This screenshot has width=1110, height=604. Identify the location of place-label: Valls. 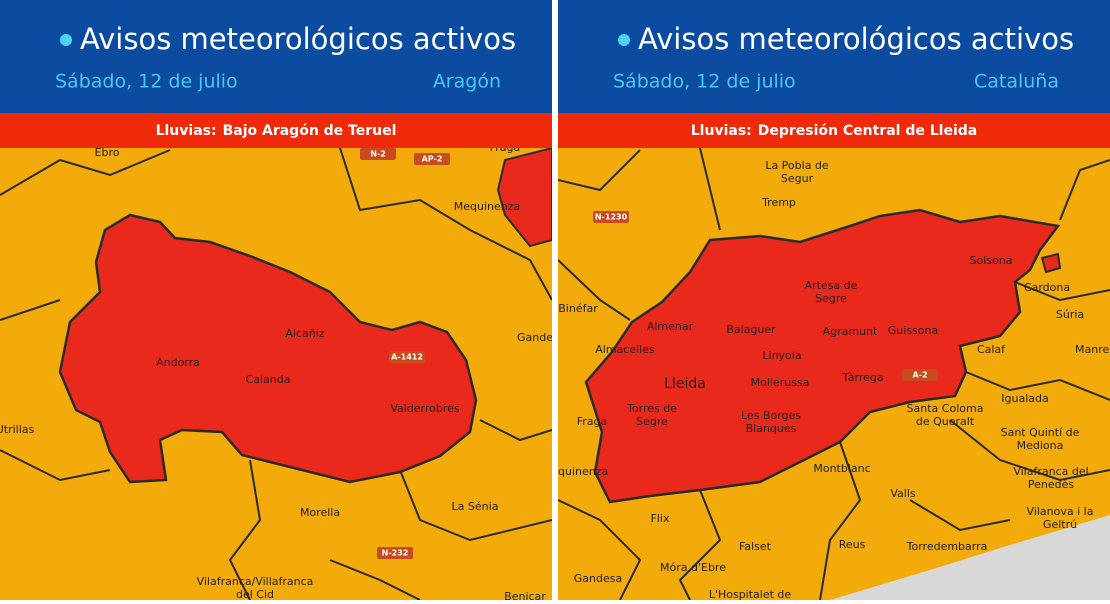
(903, 493).